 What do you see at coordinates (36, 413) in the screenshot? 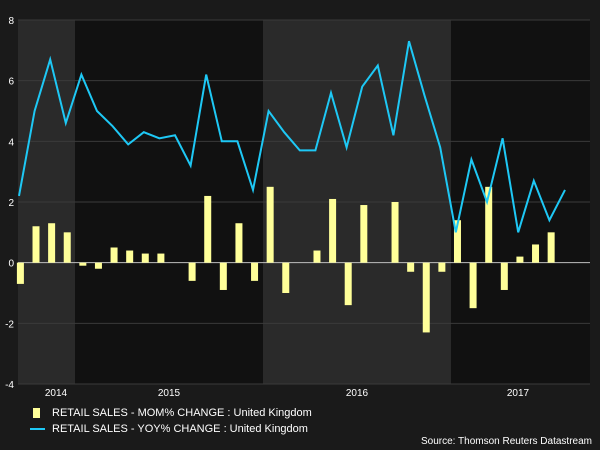
I see `legend-bar-swatch` at bounding box center [36, 413].